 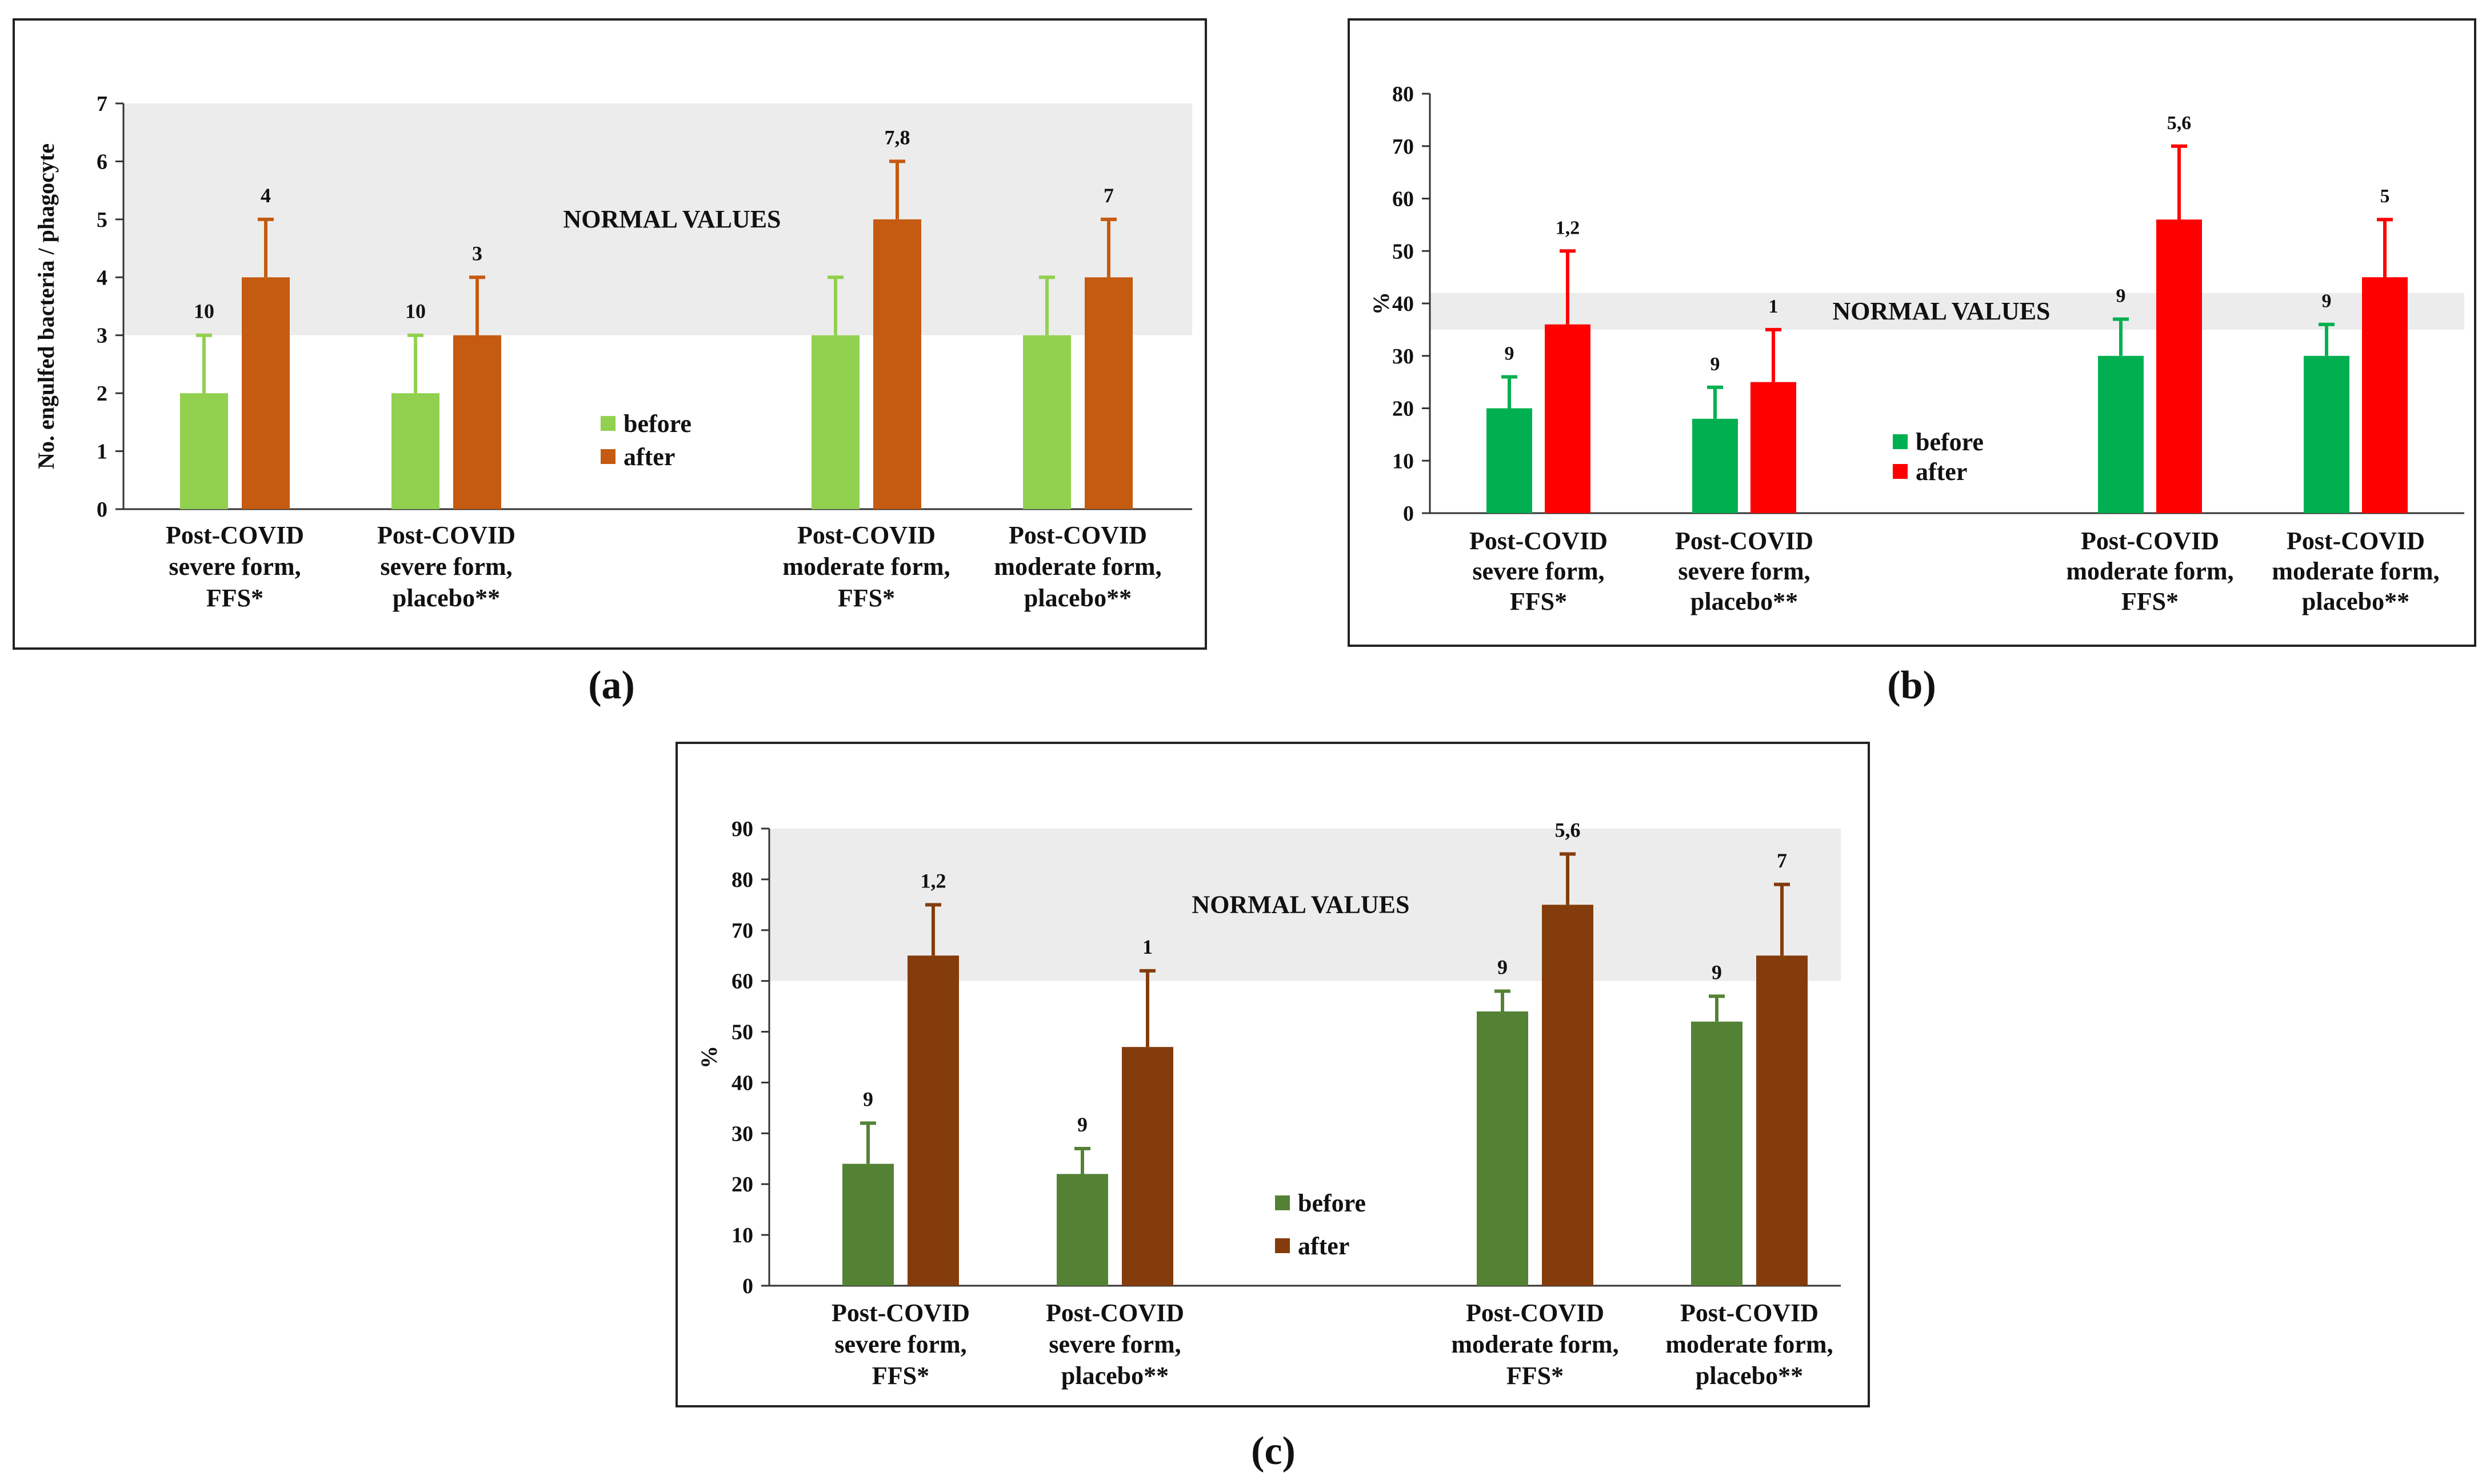 What do you see at coordinates (611, 685) in the screenshot?
I see `panel-label-a: (a)` at bounding box center [611, 685].